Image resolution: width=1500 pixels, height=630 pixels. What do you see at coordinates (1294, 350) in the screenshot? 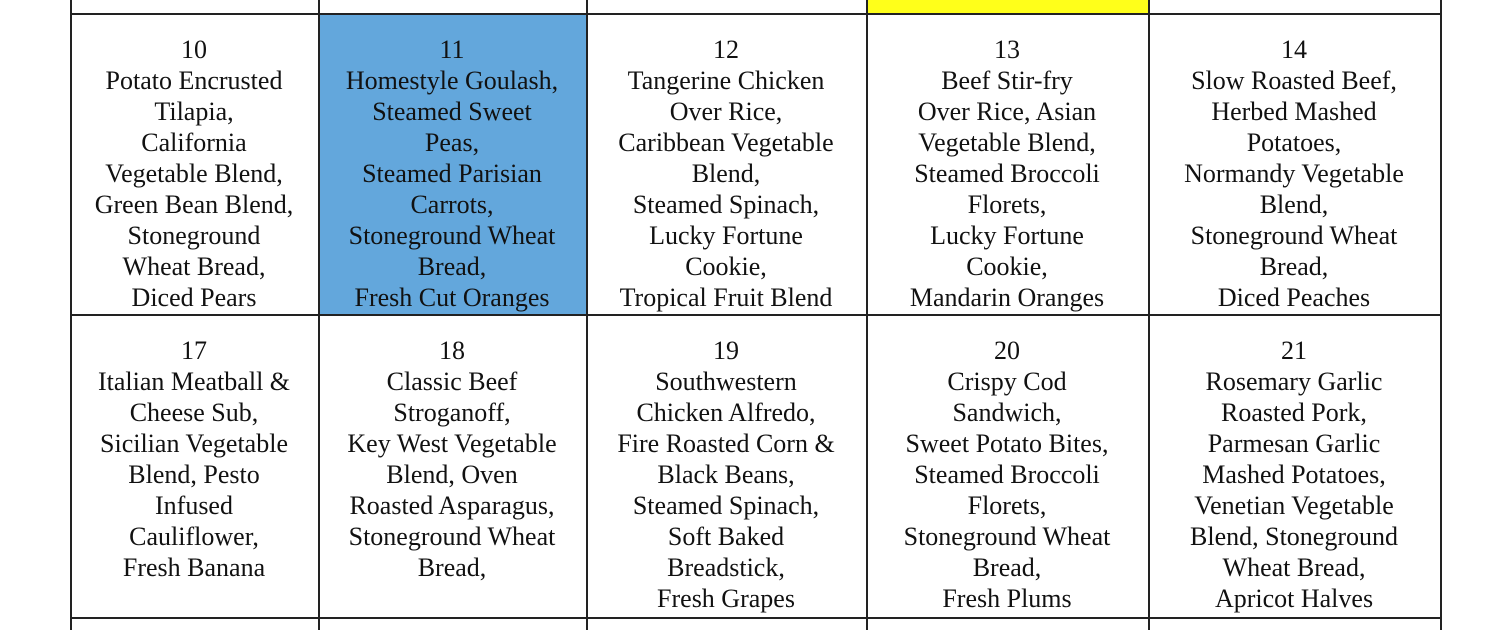
I see `day-number: 21` at bounding box center [1294, 350].